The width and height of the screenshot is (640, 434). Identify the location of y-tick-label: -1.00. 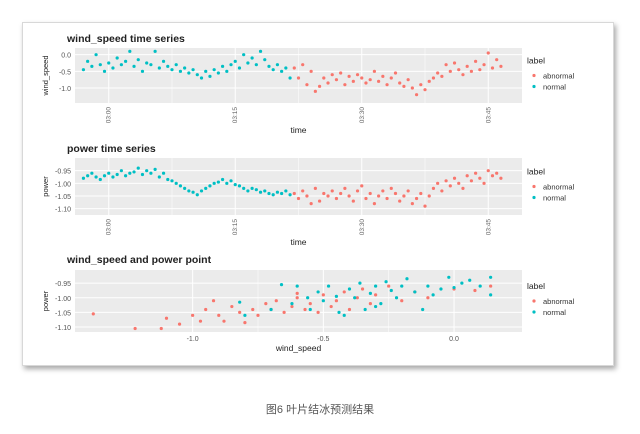
(63, 299).